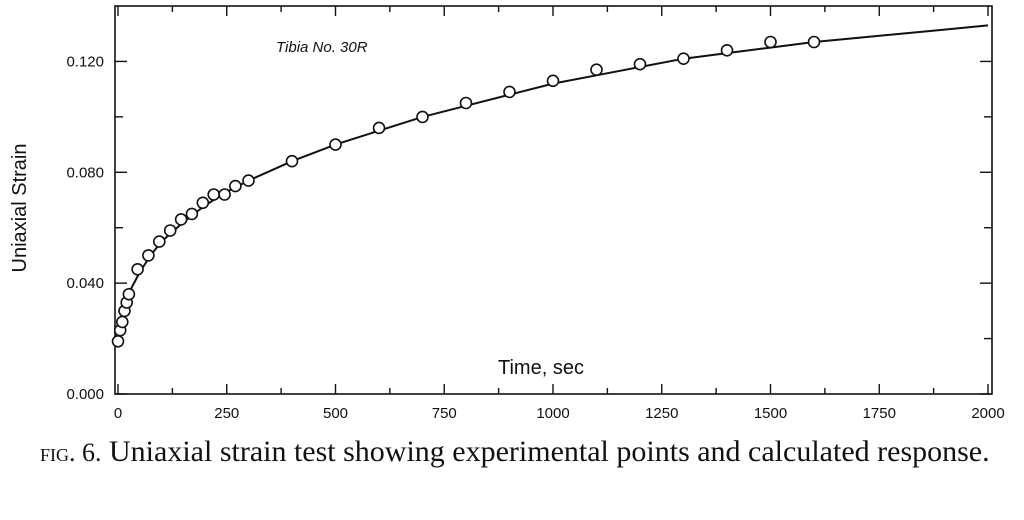 The height and width of the screenshot is (520, 1024). I want to click on y-tick-label: 0.000, so click(85, 394).